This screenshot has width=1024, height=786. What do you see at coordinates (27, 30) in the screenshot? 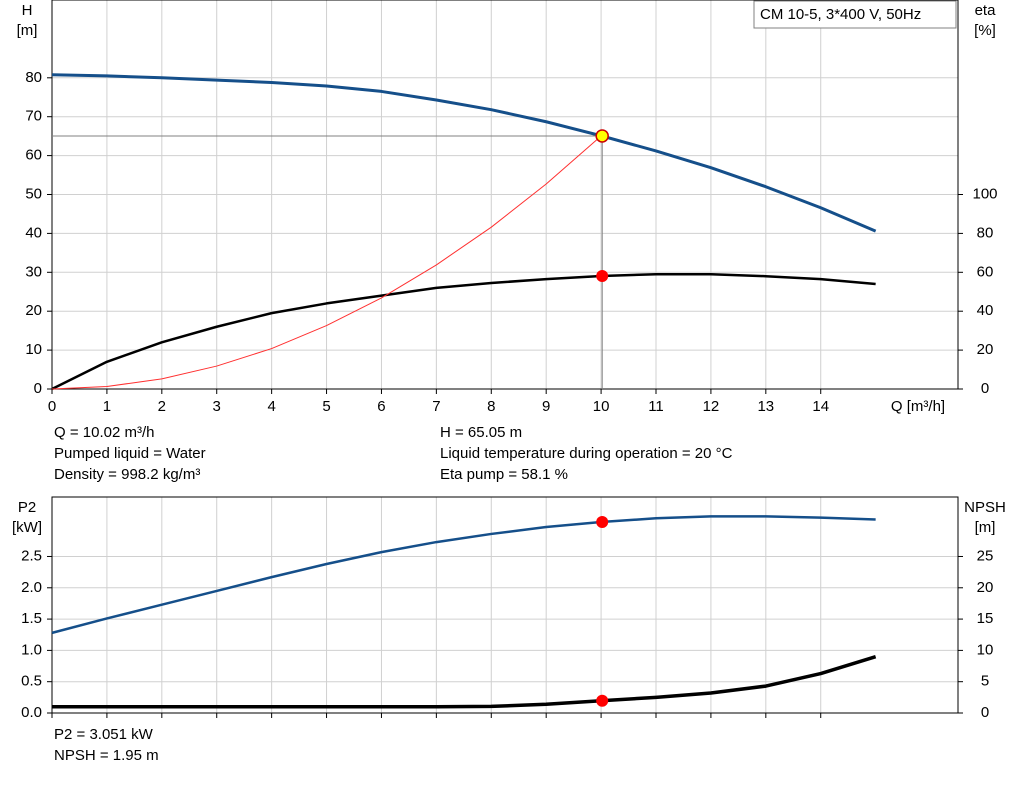
I see `y-axis-label: [m]` at bounding box center [27, 30].